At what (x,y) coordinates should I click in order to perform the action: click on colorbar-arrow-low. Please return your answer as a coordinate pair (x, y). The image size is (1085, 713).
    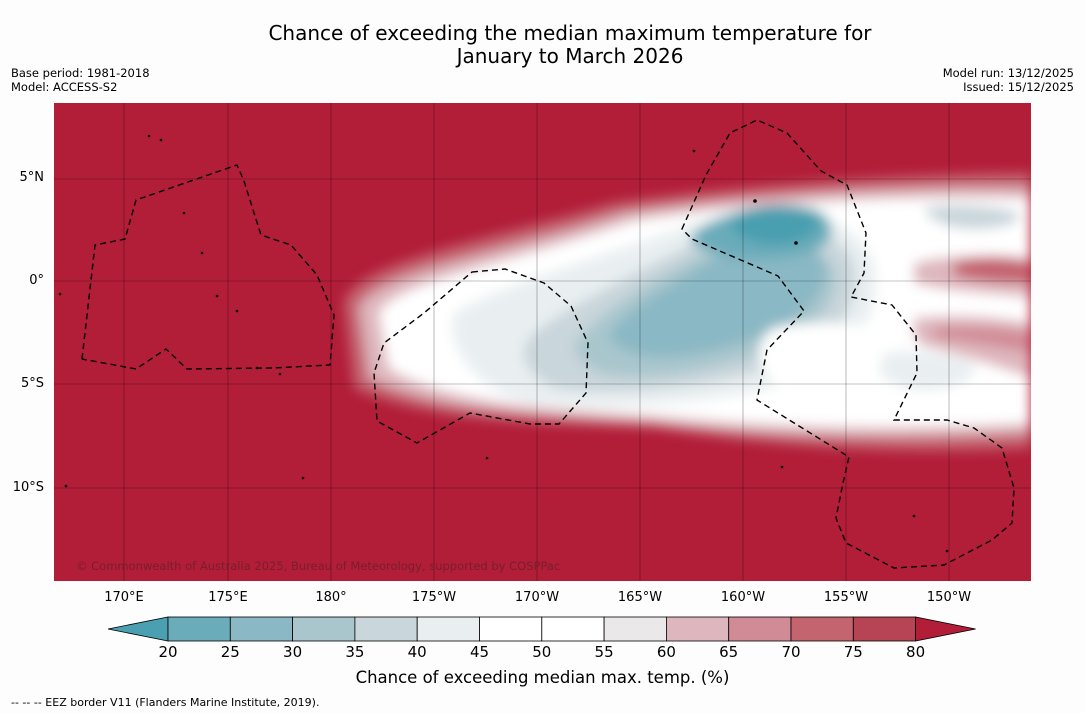
    Looking at the image, I should click on (138, 629).